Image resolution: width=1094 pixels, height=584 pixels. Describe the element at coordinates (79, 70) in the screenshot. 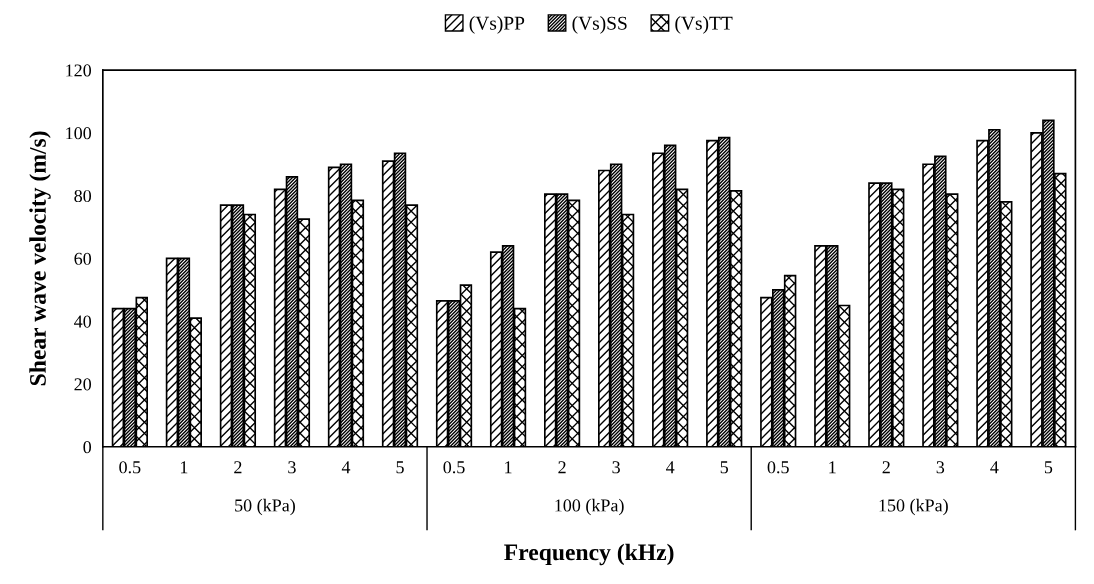

I see `y-tick-label: 120` at that location.